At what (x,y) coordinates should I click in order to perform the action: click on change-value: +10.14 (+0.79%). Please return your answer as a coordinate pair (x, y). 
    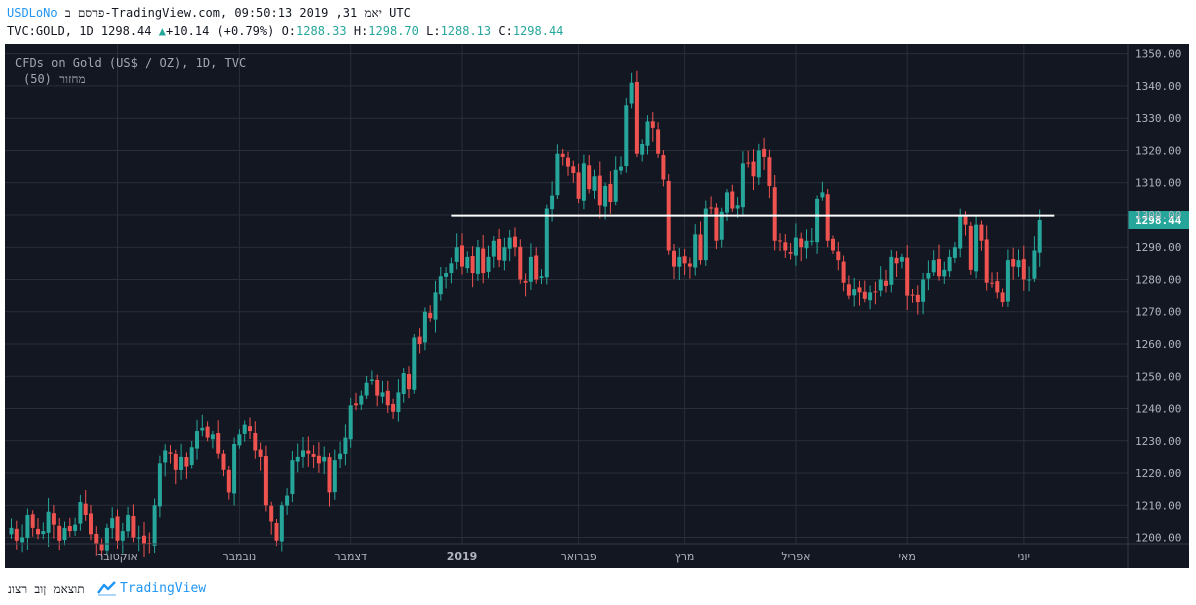
    Looking at the image, I should click on (220, 31).